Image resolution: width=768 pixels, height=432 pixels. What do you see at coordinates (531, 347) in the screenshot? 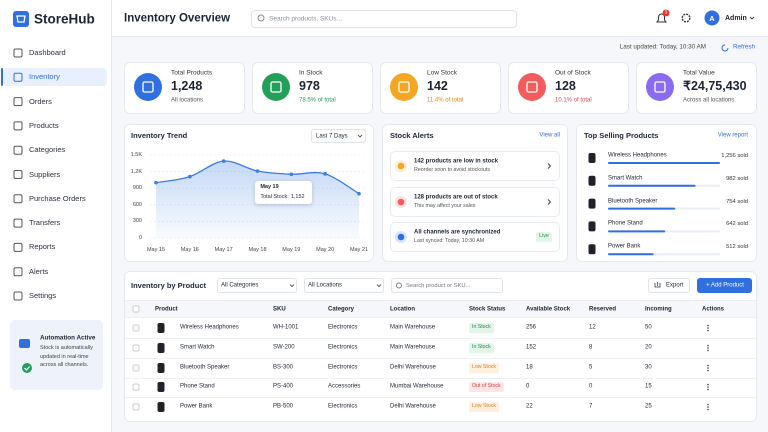
I see `cell-available: 152` at bounding box center [531, 347].